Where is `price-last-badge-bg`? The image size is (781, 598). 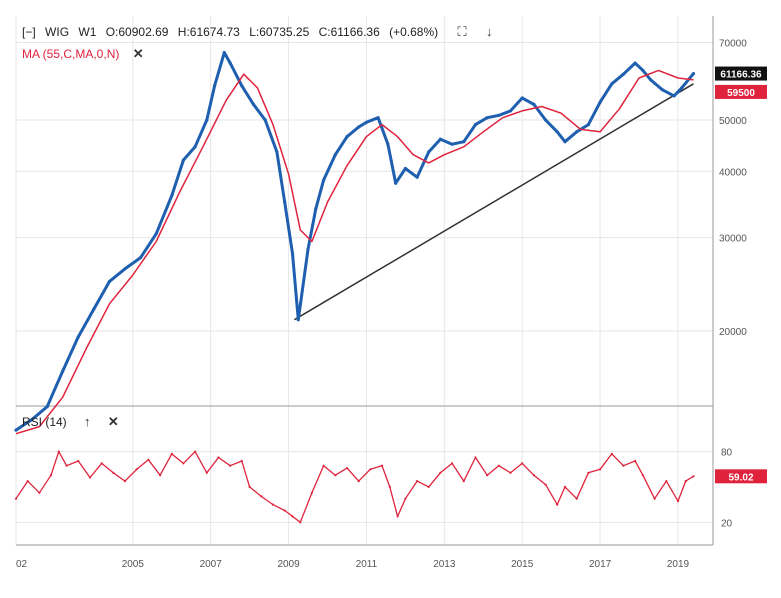 price-last-badge-bg is located at coordinates (741, 73).